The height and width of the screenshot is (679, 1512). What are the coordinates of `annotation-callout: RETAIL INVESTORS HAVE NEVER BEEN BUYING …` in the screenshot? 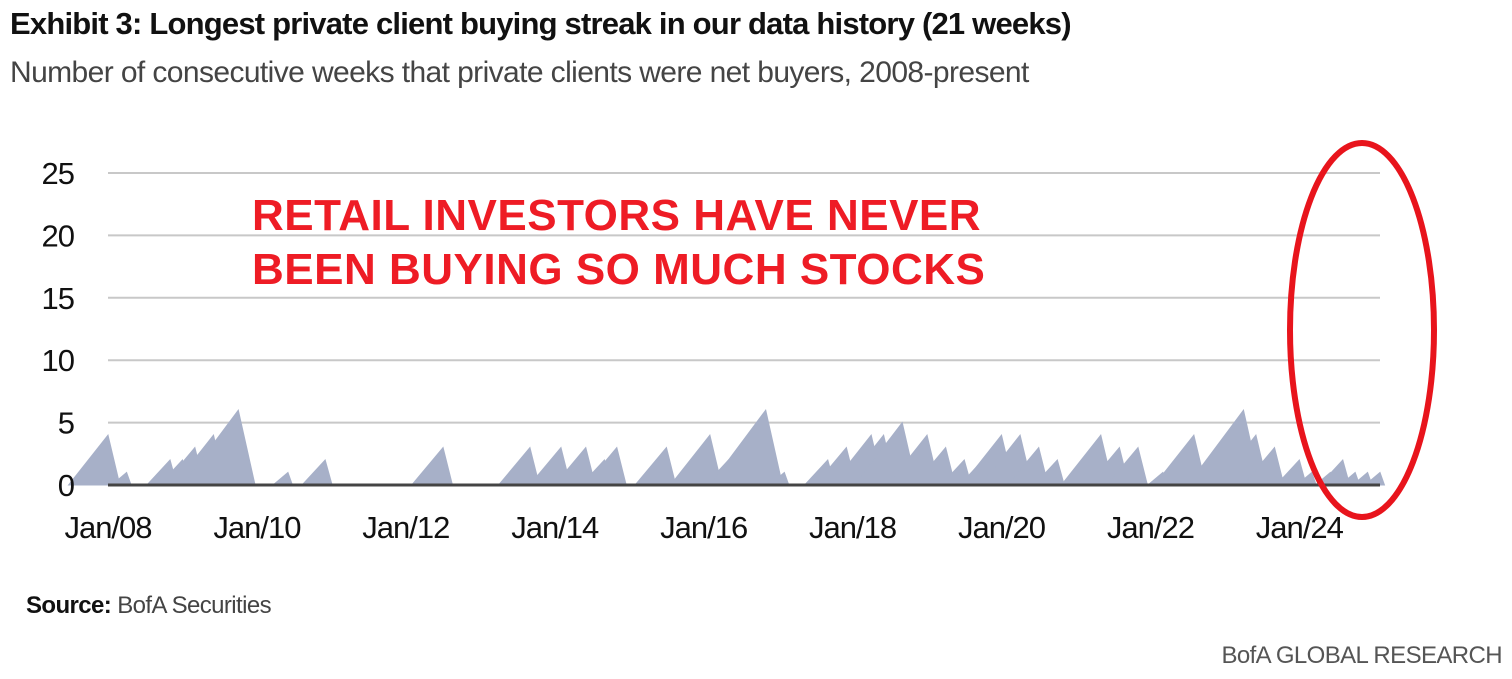 It's located at (618, 242).